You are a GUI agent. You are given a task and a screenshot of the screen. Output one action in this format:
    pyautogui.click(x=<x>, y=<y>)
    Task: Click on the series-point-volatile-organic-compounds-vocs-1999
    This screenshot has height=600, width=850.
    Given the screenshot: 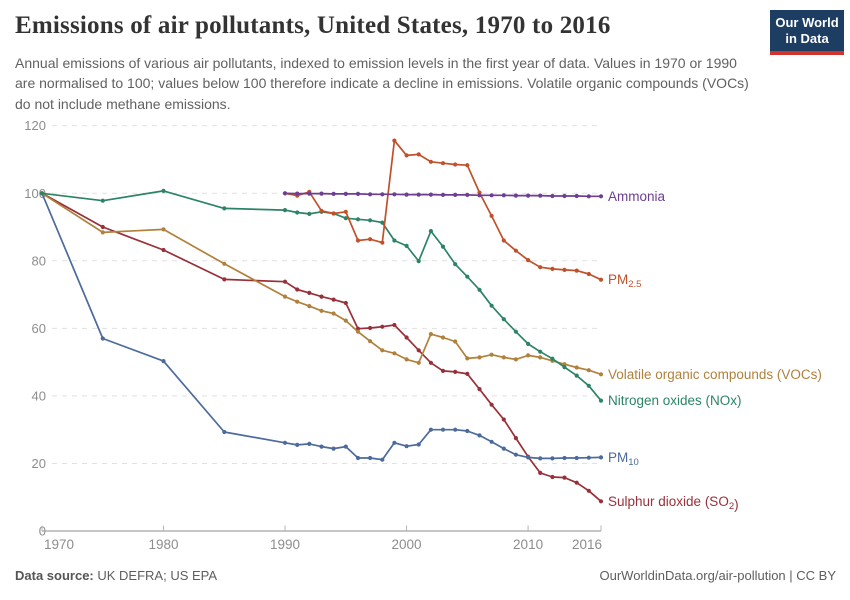 What is the action you would take?
    pyautogui.click(x=394, y=353)
    